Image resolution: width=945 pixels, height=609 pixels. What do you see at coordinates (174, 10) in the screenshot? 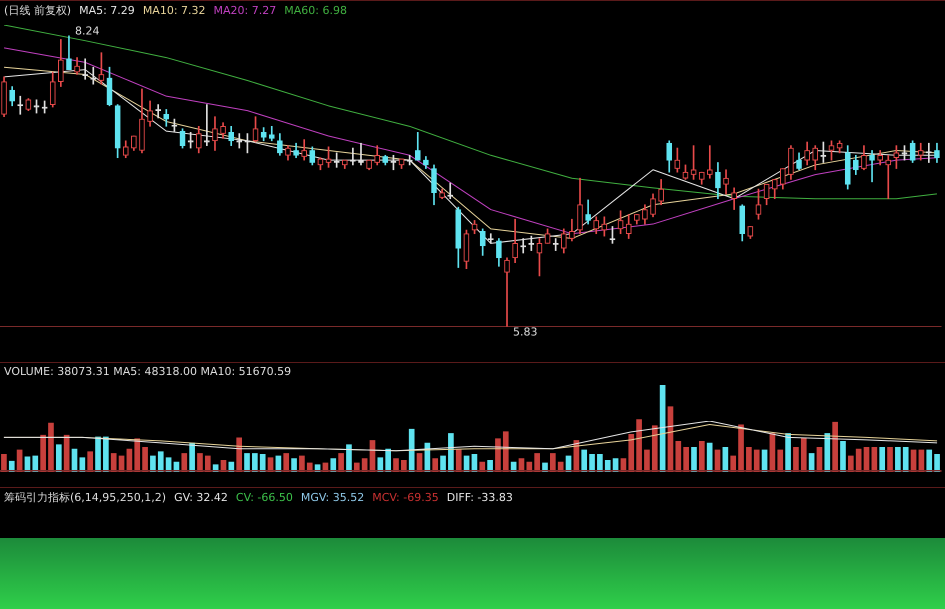
I see `text: MA10: 7.32` at bounding box center [174, 10].